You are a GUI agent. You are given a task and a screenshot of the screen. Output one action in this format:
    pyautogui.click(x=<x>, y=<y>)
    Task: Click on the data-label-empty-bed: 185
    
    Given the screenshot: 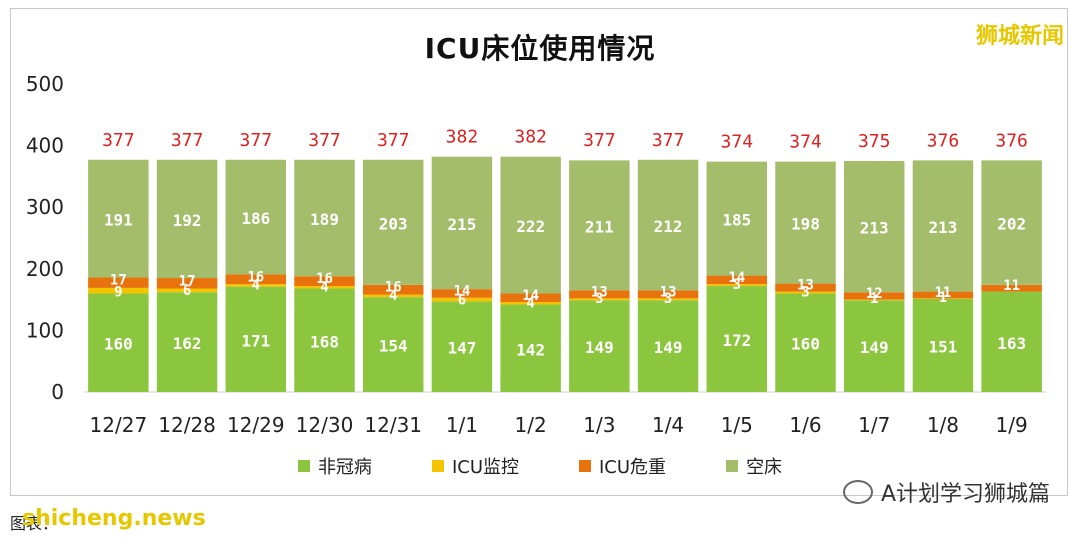 What is the action you would take?
    pyautogui.click(x=736, y=220)
    